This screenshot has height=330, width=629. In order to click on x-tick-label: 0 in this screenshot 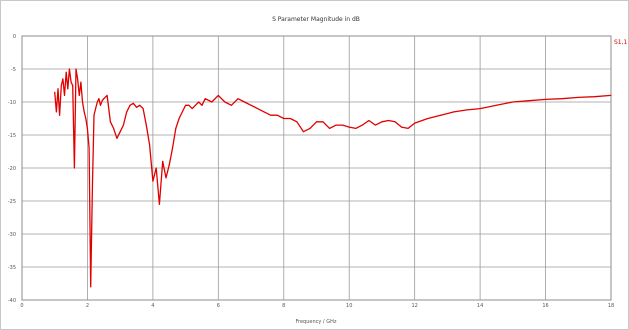, I will do `click(21, 306)`.